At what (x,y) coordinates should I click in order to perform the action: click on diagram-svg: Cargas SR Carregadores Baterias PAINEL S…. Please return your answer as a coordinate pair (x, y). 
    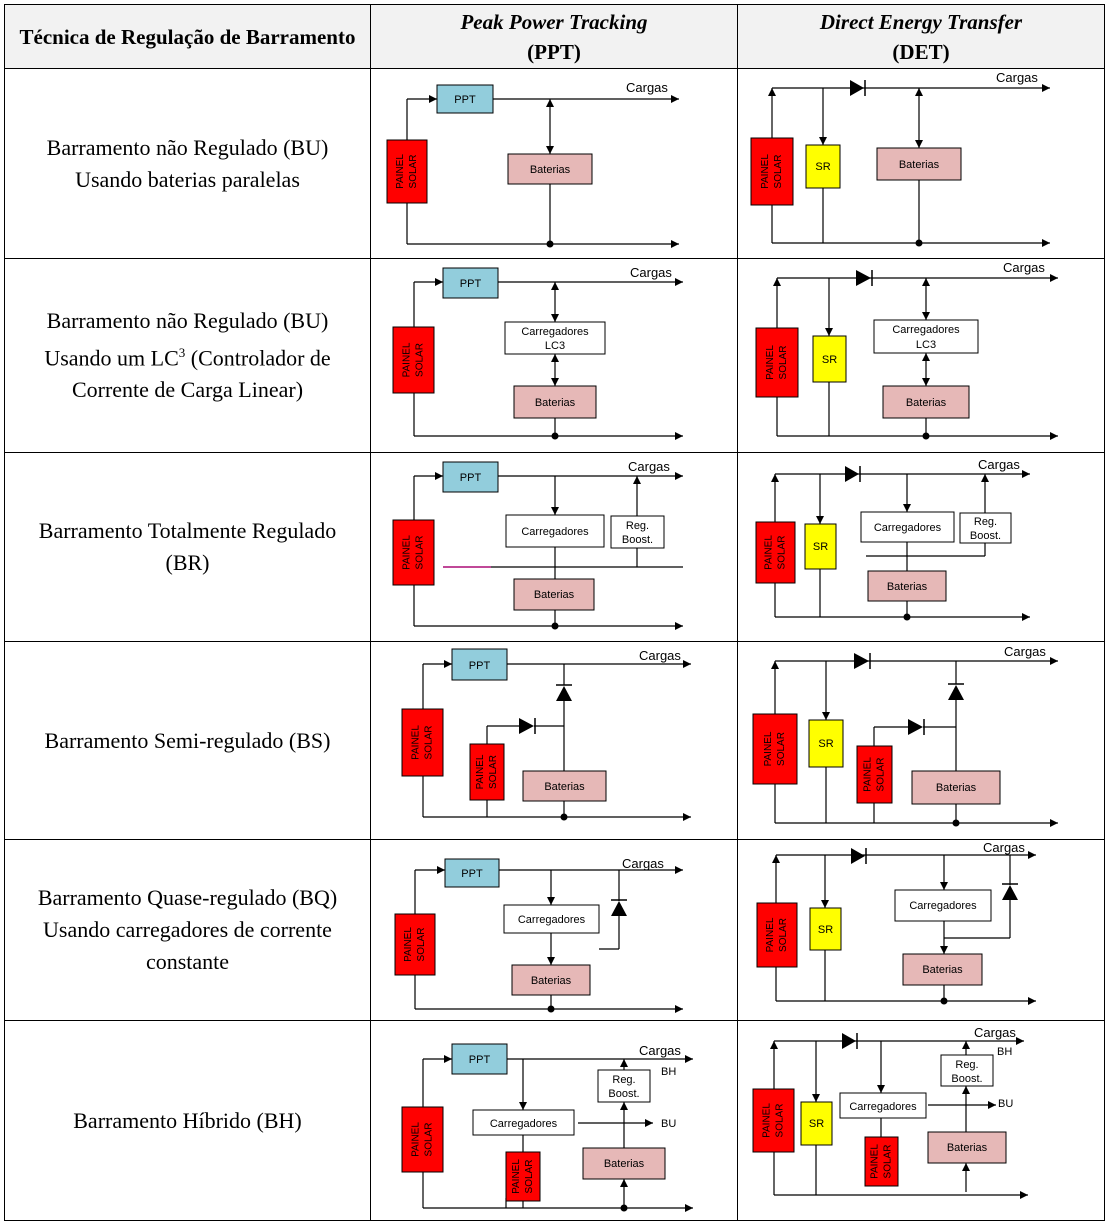
    Looking at the image, I should click on (920, 930).